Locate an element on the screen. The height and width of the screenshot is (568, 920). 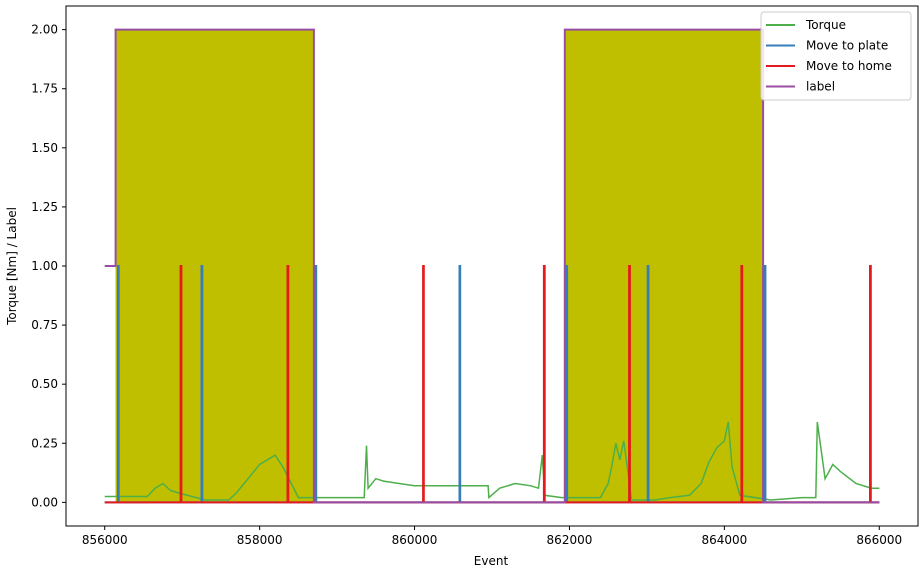
legend-label: Torque is located at coordinates (825, 25).